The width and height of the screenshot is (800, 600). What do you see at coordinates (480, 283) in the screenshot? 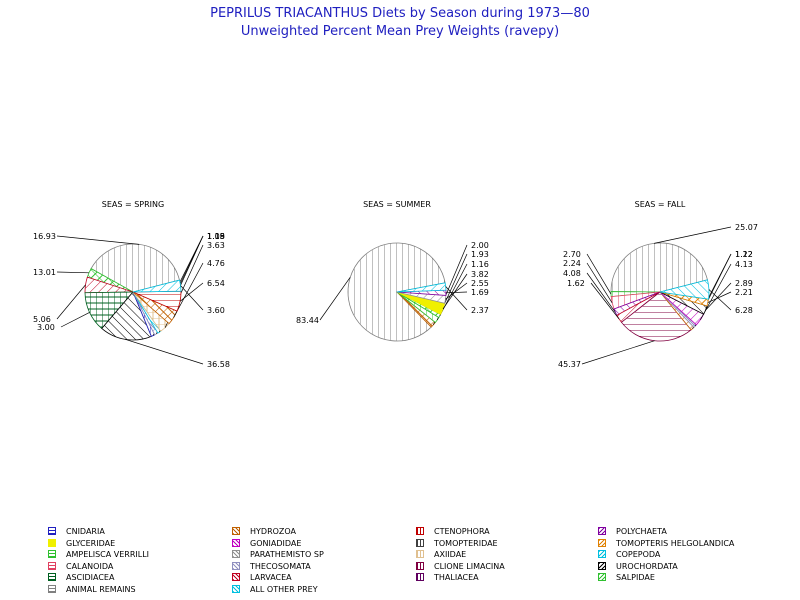
I see `slice-value-label: 2.55` at bounding box center [480, 283].